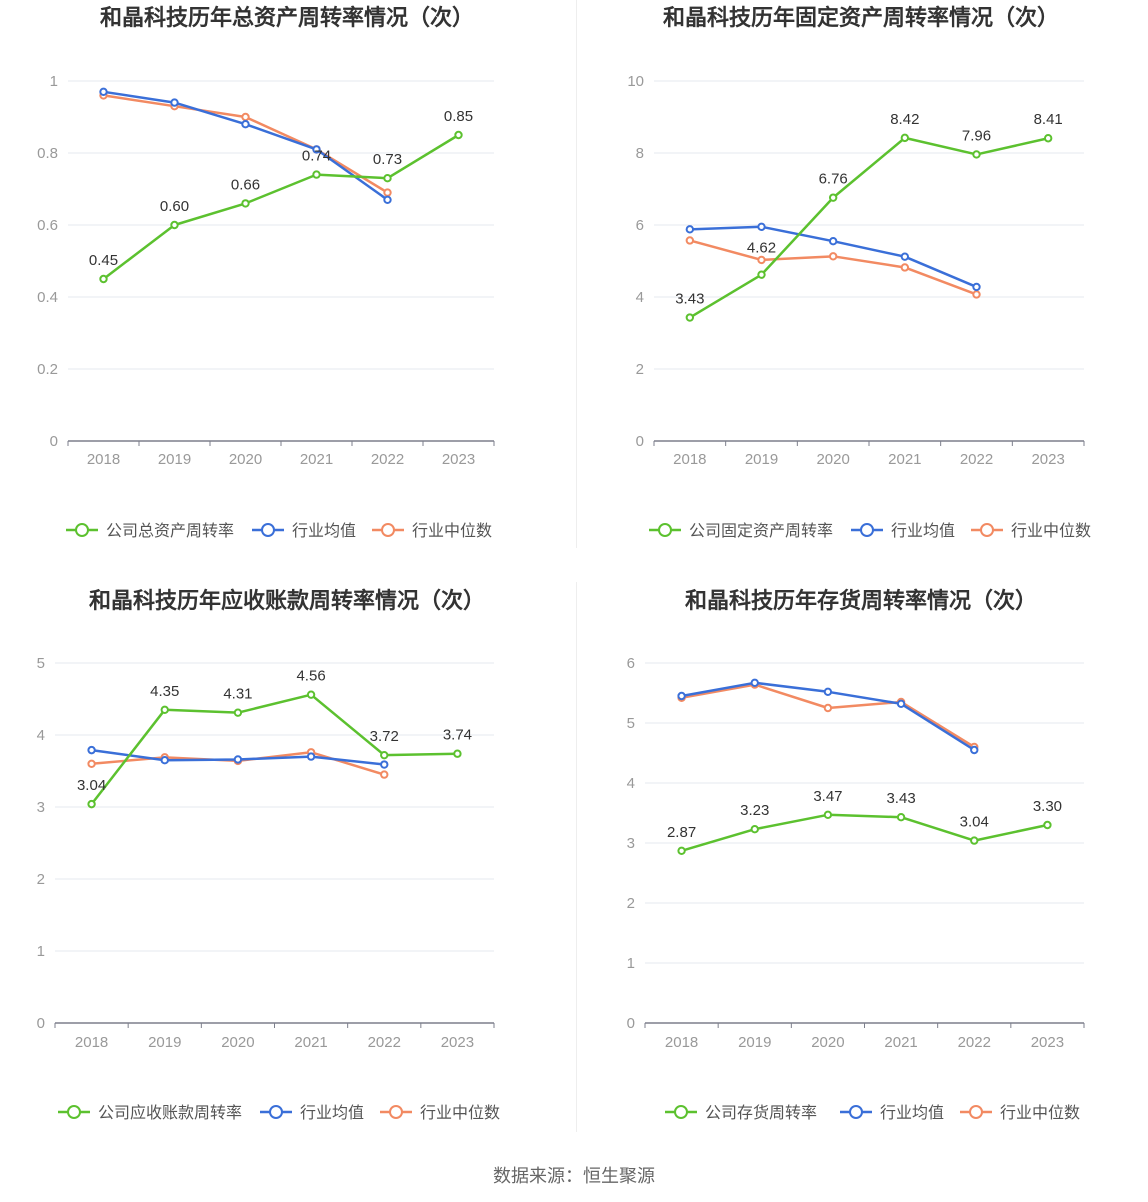 This screenshot has height=1202, width=1148. I want to click on data-label: 4.35, so click(164, 691).